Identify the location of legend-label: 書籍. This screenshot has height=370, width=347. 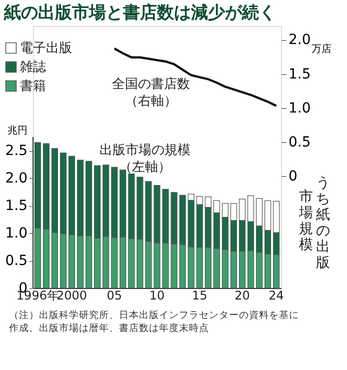
(33, 86).